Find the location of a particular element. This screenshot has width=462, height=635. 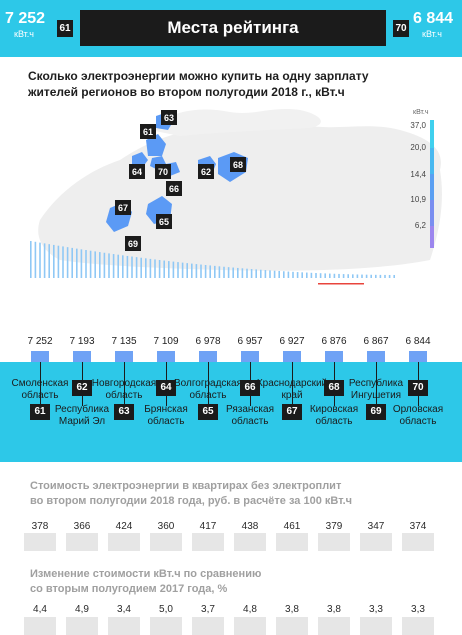

region-name-line2: Ингушетия is located at coordinates (376, 395).